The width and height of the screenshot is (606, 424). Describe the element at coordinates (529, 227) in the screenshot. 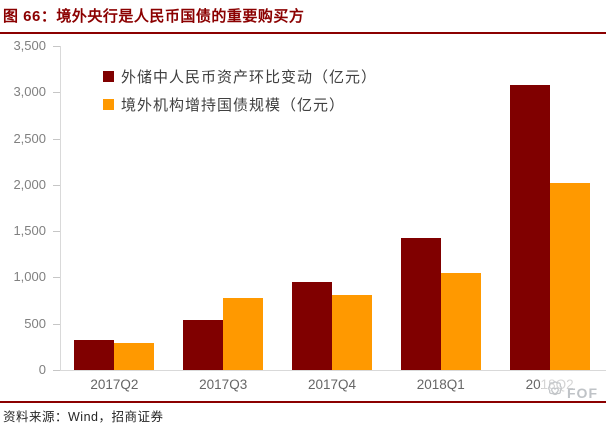

I see `bar-2018Q2-series1` at that location.